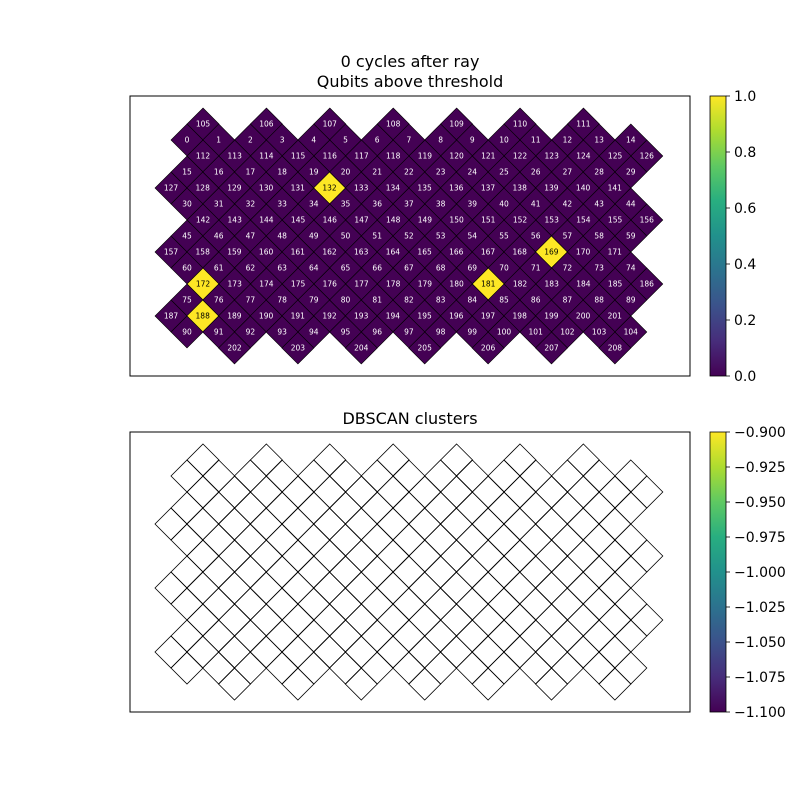 The height and width of the screenshot is (800, 800). What do you see at coordinates (551, 188) in the screenshot?
I see `qubit-label: 139` at bounding box center [551, 188].